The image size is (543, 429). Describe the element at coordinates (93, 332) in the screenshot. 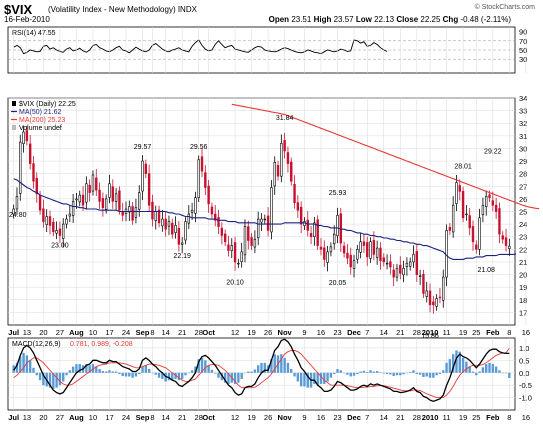

I see `x-tick-label: 10` at that location.